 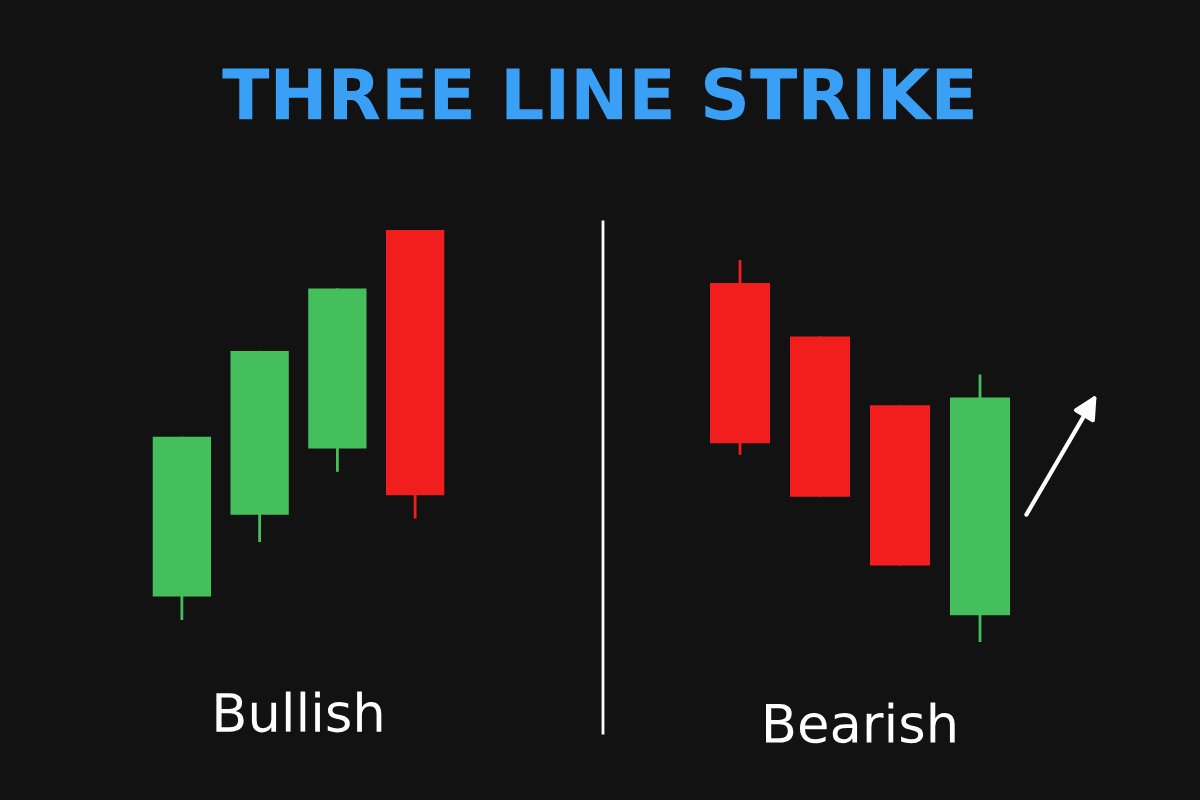 What do you see at coordinates (860, 723) in the screenshot?
I see `x-axis-title: Bearish` at bounding box center [860, 723].